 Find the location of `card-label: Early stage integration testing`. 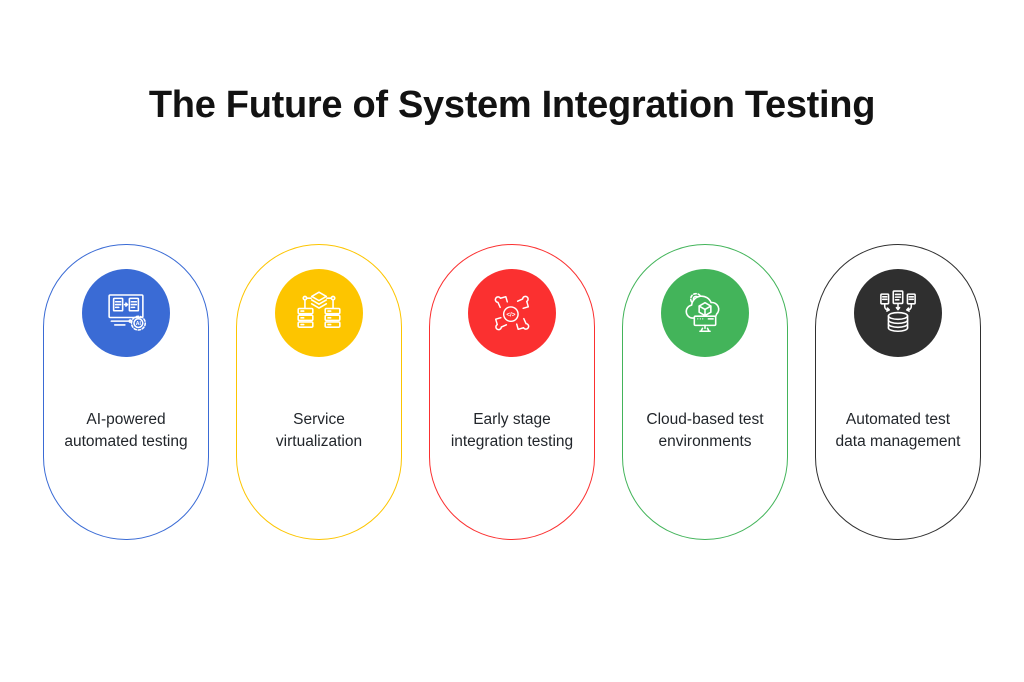

card-label: Early stage integration testing is located at coordinates (512, 430).